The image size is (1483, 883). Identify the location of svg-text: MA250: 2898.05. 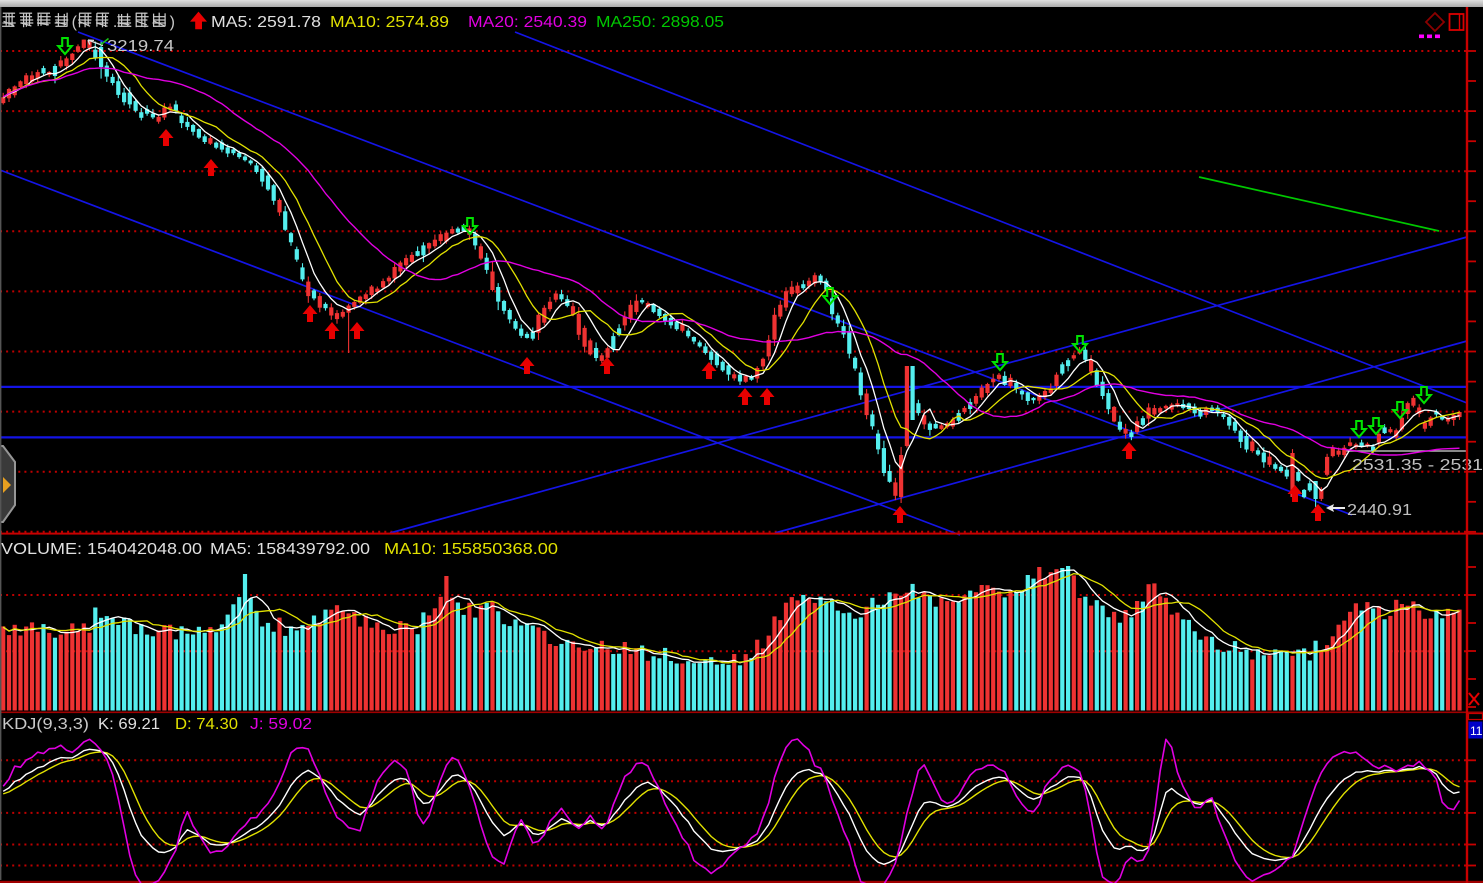
(660, 22).